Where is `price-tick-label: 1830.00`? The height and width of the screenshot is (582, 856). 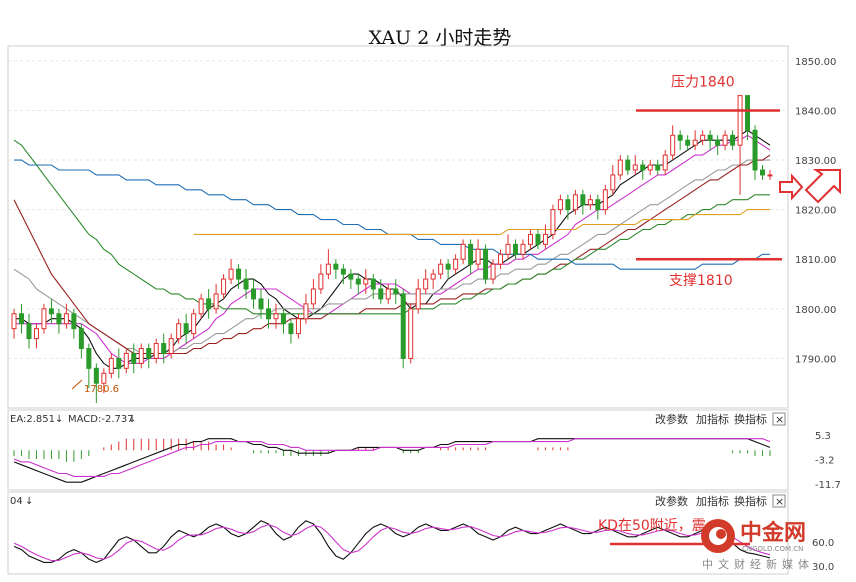
price-tick-label: 1830.00 is located at coordinates (815, 161).